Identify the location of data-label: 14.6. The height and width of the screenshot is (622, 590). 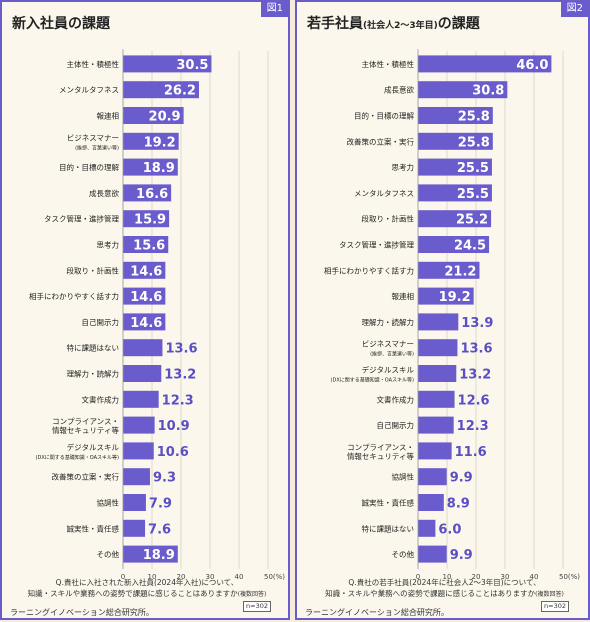
(146, 297).